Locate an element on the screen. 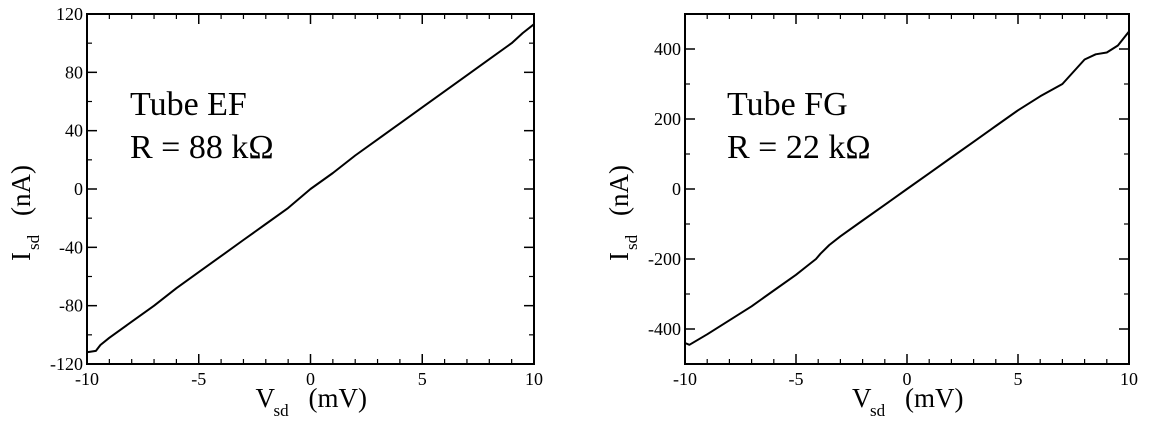  y-tick-label: -400 is located at coordinates (664, 329).